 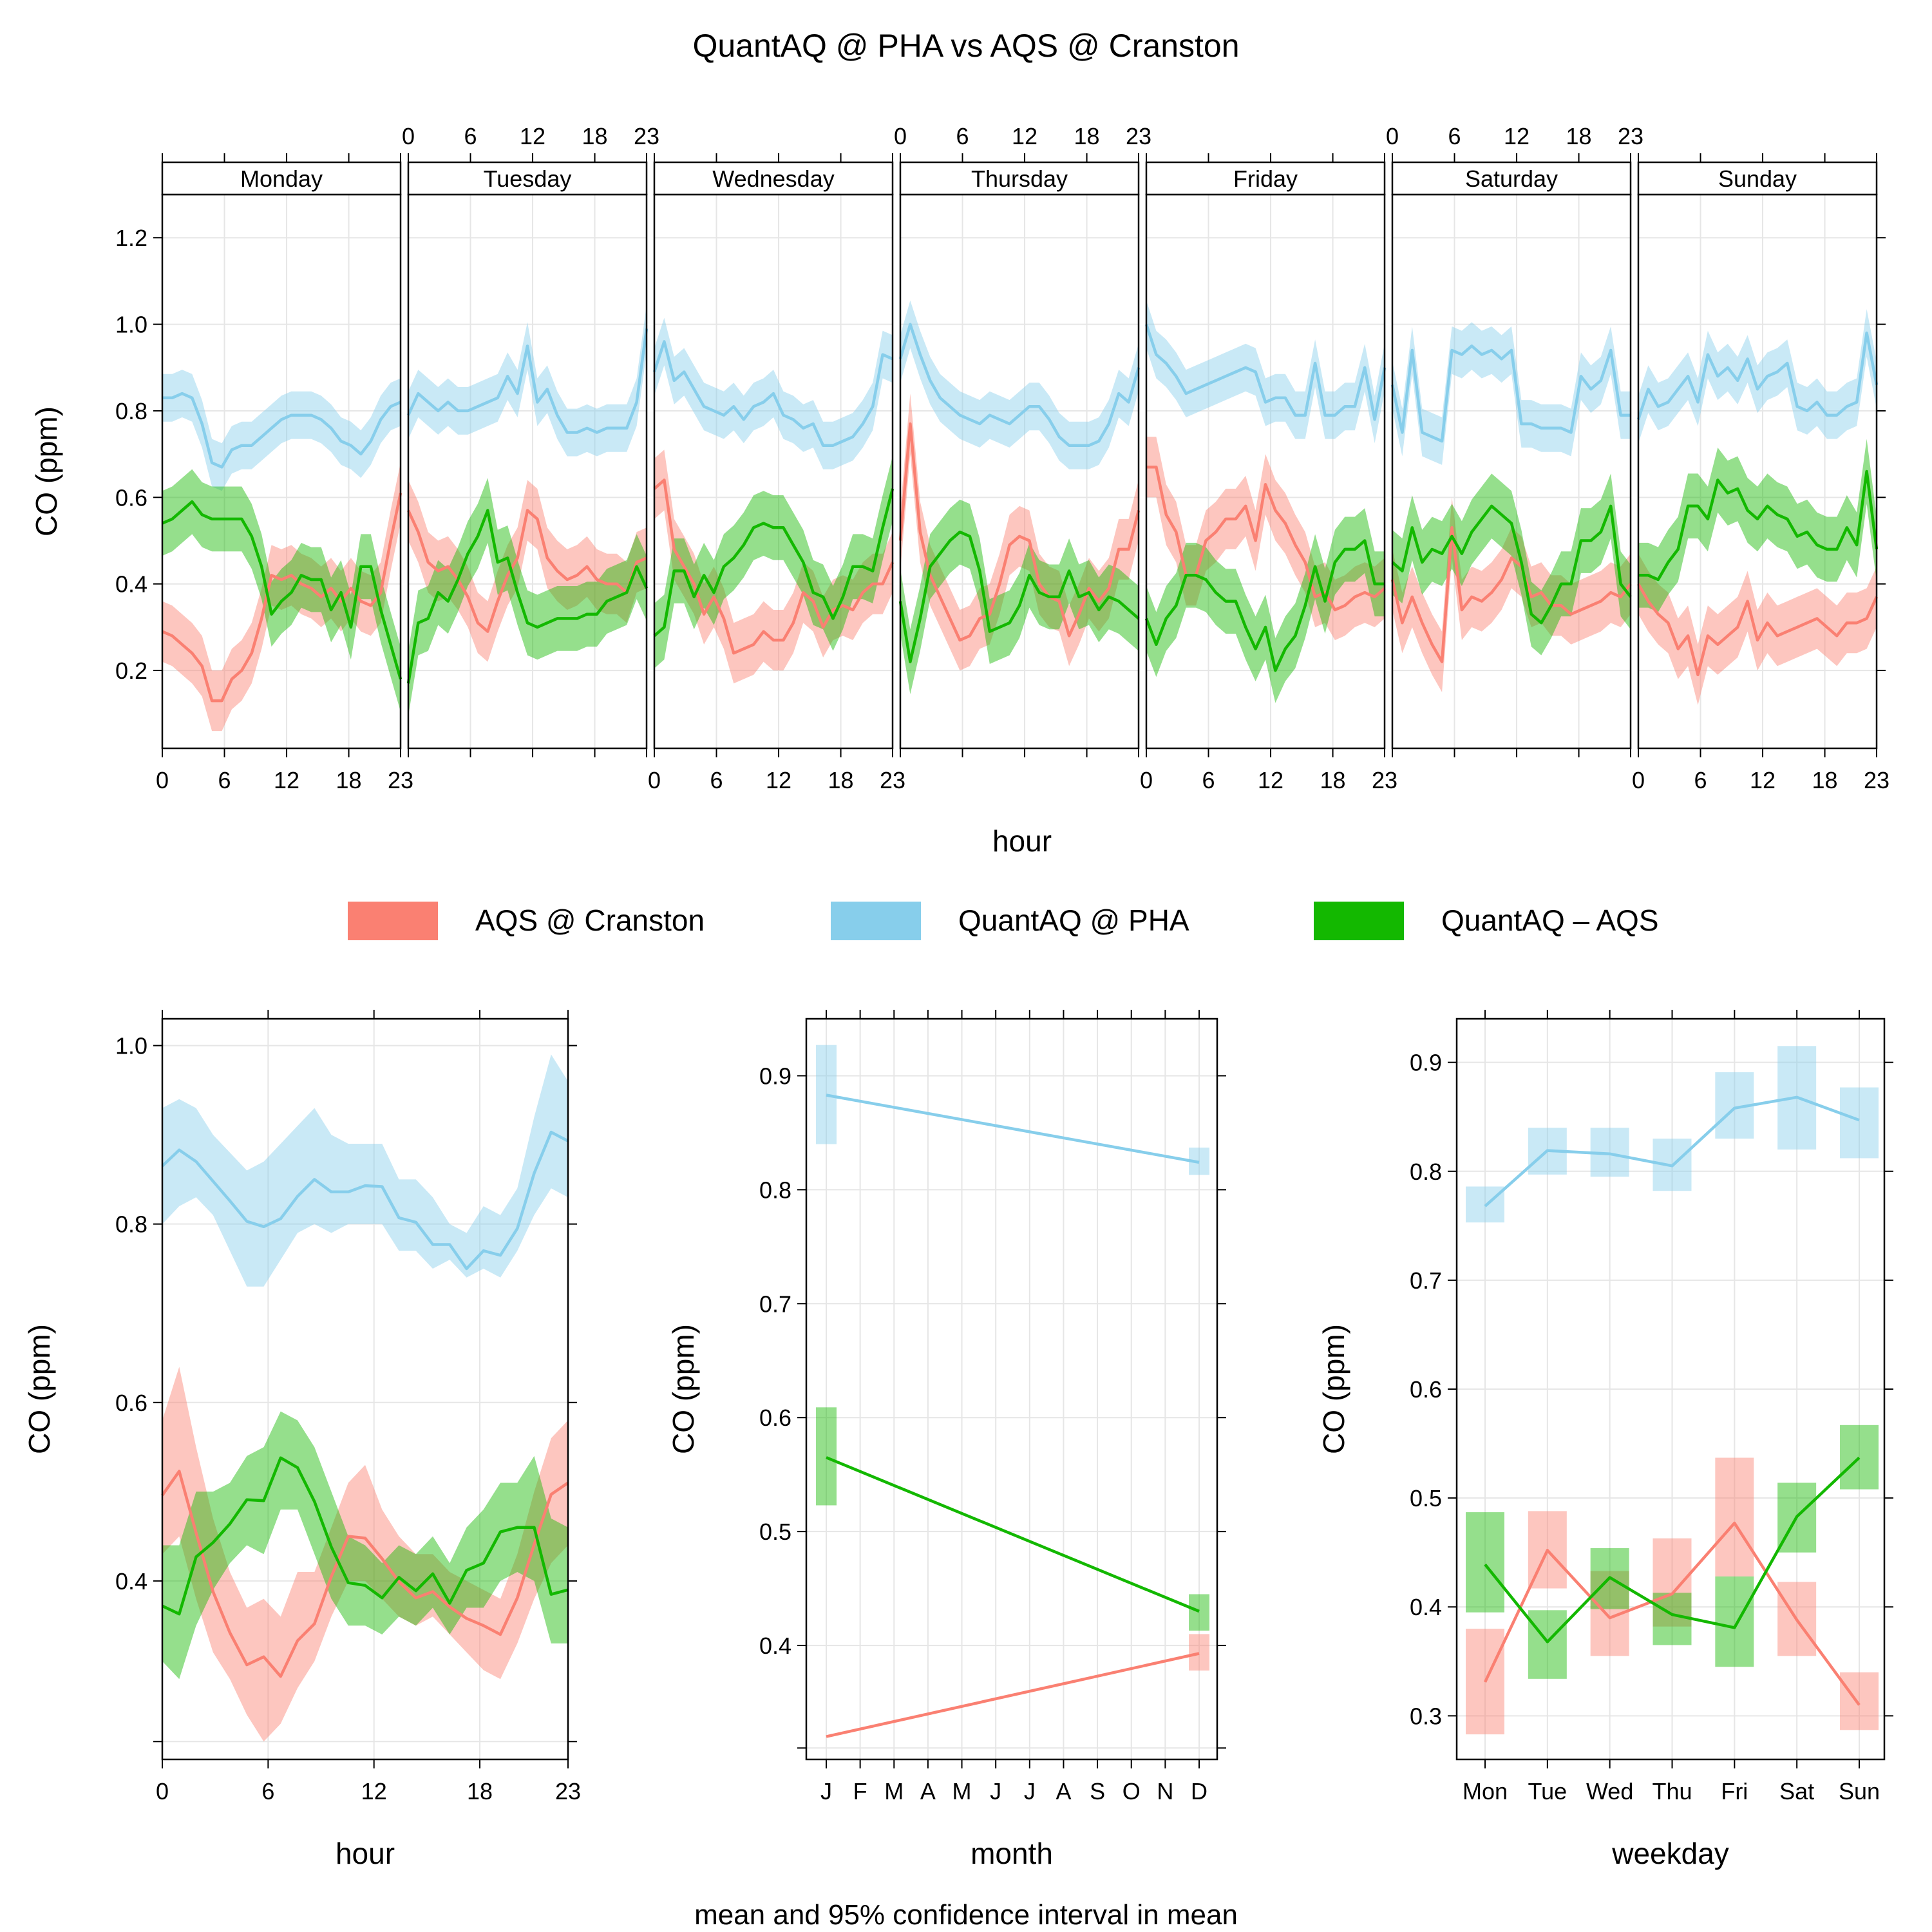 I want to click on x-tick-label: O, so click(x=1131, y=1791).